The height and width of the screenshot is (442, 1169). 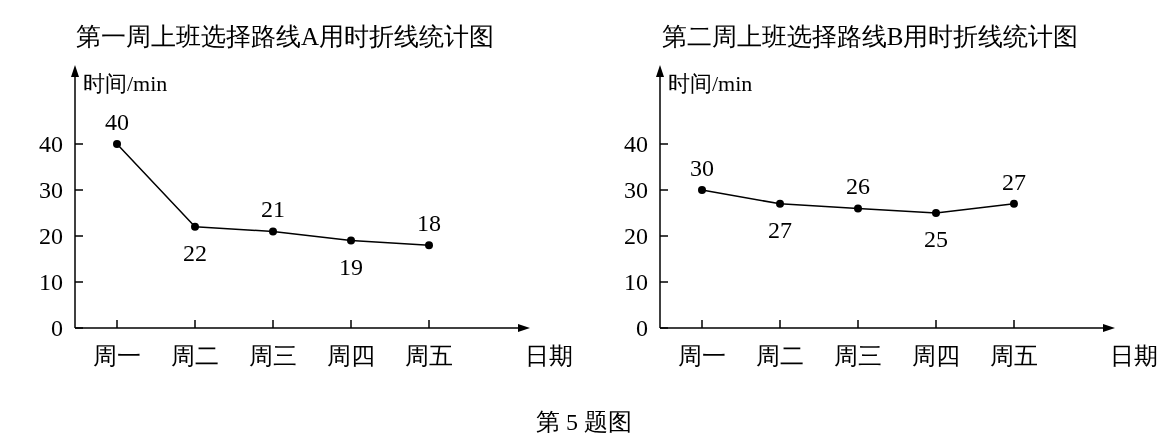 What do you see at coordinates (936, 239) in the screenshot?
I see `data-label: 25` at bounding box center [936, 239].